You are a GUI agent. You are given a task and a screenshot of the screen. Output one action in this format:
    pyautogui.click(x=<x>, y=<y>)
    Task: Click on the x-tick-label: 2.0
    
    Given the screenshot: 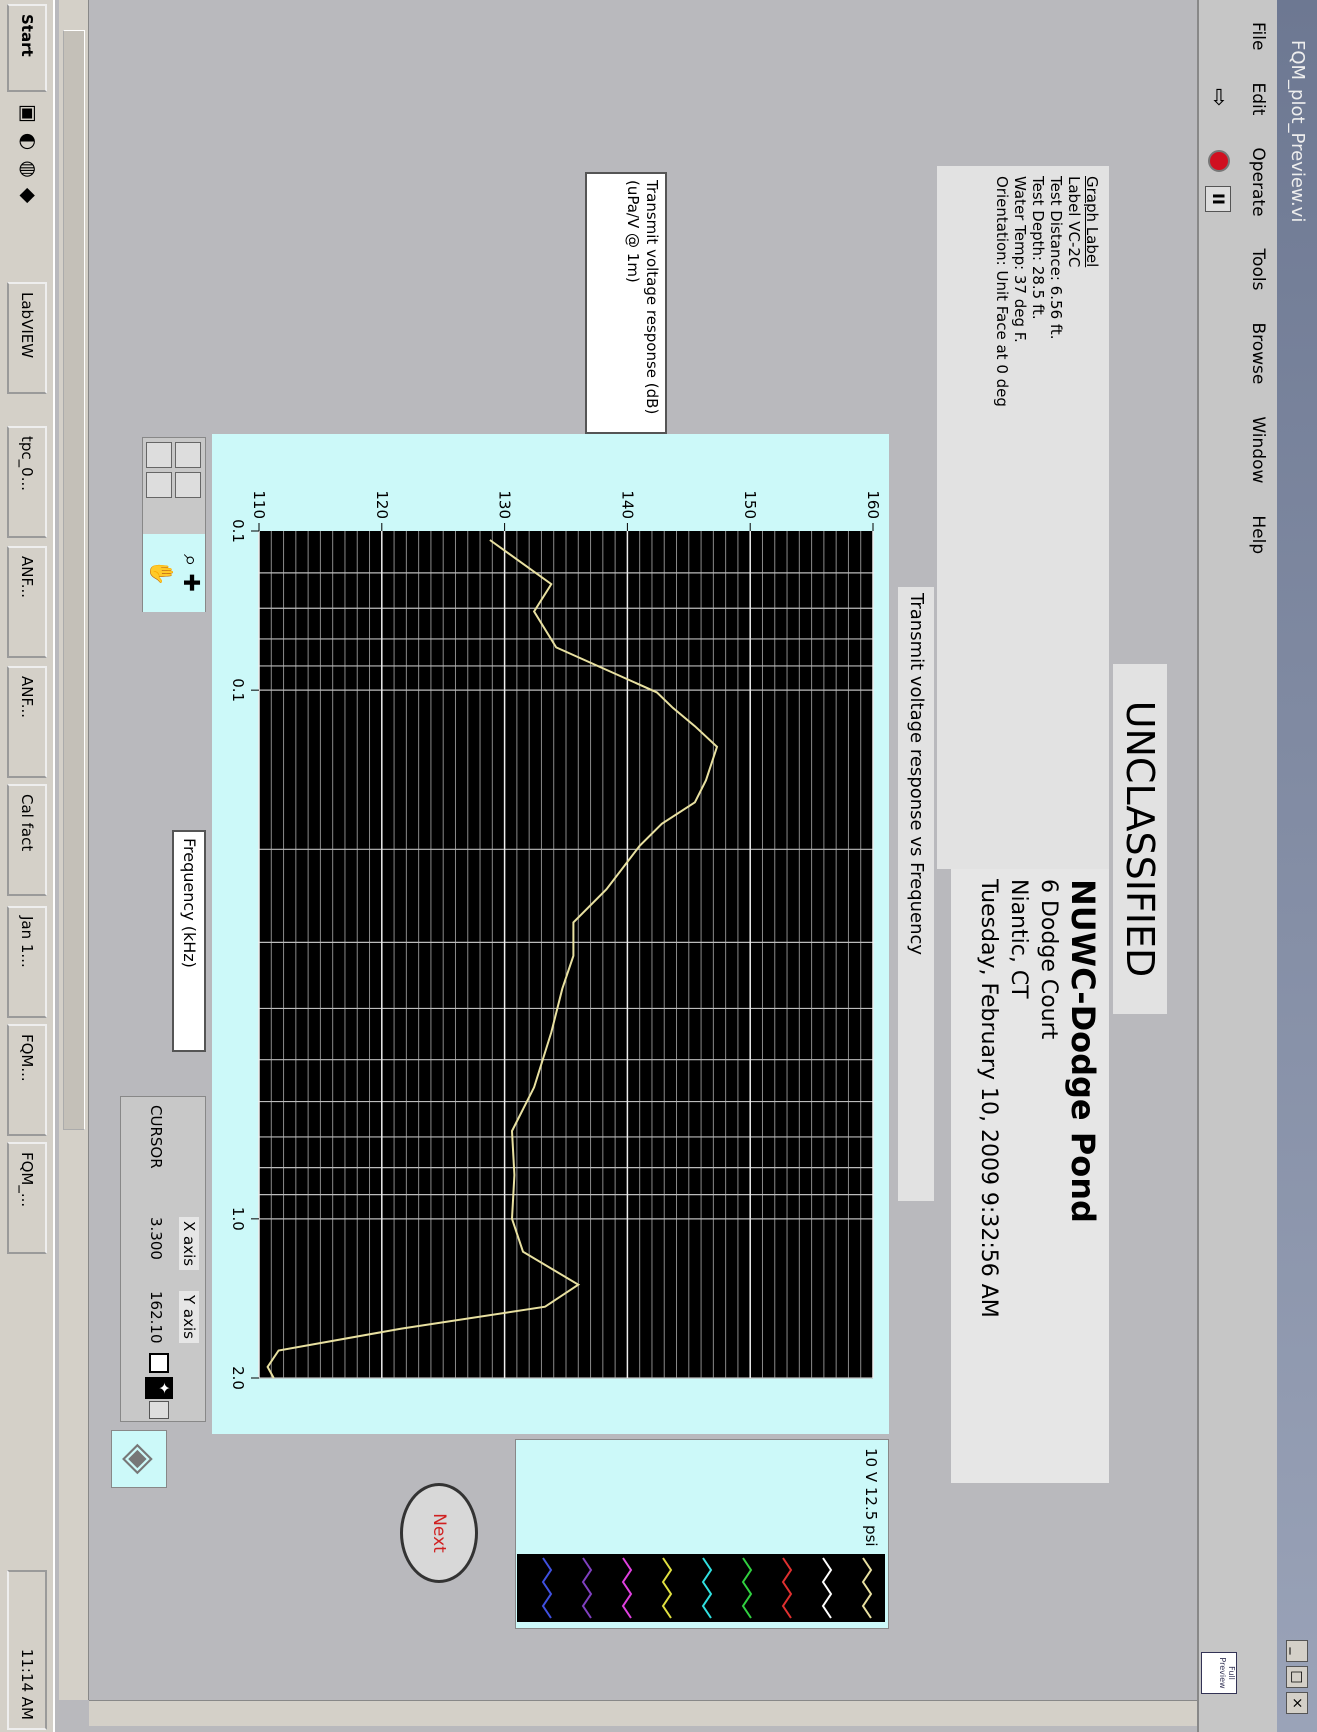 What is the action you would take?
    pyautogui.click(x=238, y=1378)
    